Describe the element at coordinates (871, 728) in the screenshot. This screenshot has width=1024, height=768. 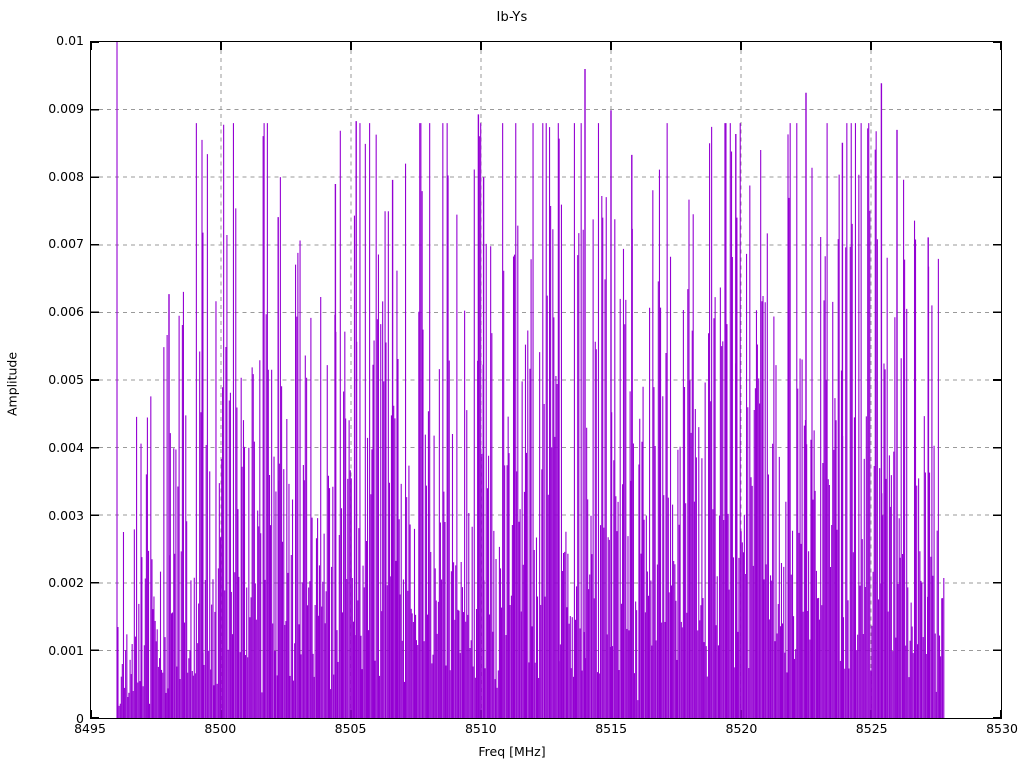
I see `x-tick-label: 8525` at that location.